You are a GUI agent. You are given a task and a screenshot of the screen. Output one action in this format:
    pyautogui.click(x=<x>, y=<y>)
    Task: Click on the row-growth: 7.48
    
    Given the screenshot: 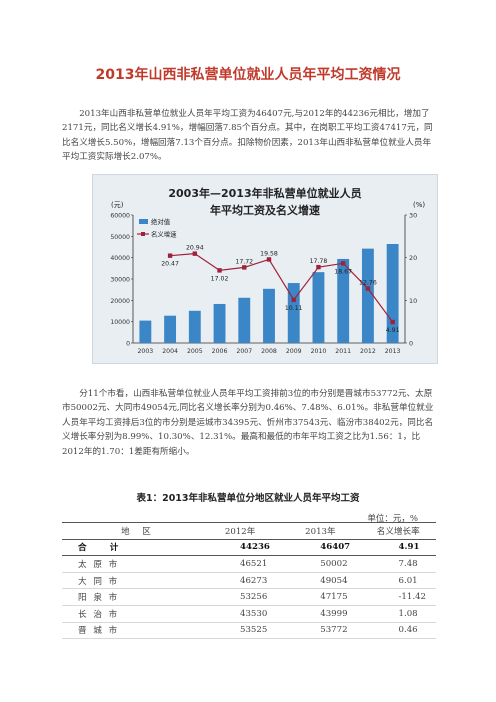 What is the action you would take?
    pyautogui.click(x=398, y=564)
    